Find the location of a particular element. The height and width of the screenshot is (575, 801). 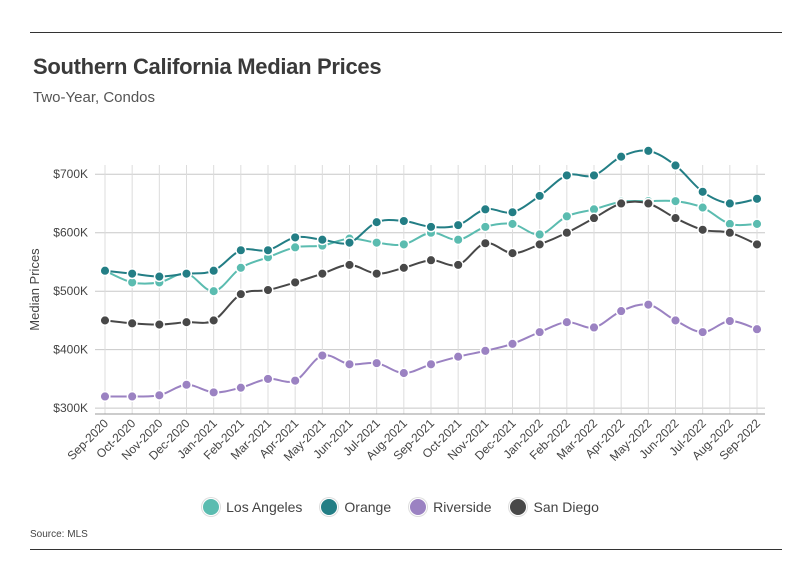

legend-item-san-diego: San Diego is located at coordinates (554, 507).